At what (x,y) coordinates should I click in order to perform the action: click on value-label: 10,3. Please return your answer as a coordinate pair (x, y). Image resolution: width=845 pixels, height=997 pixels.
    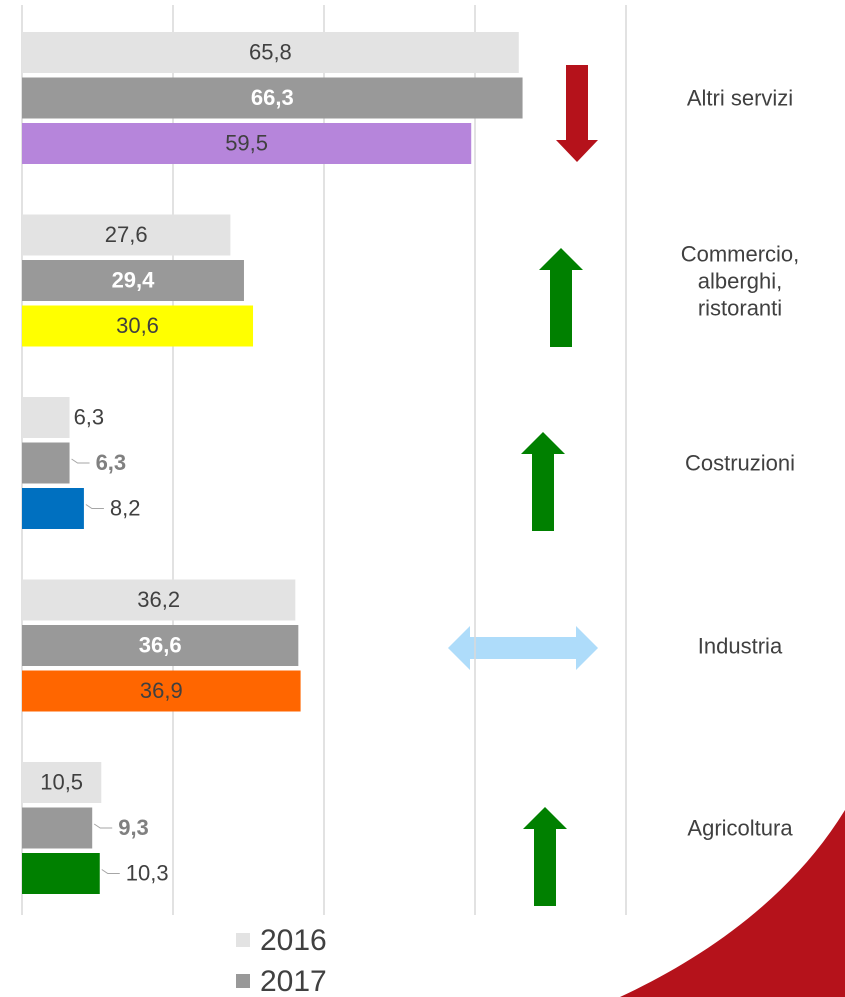
    Looking at the image, I should click on (147, 872).